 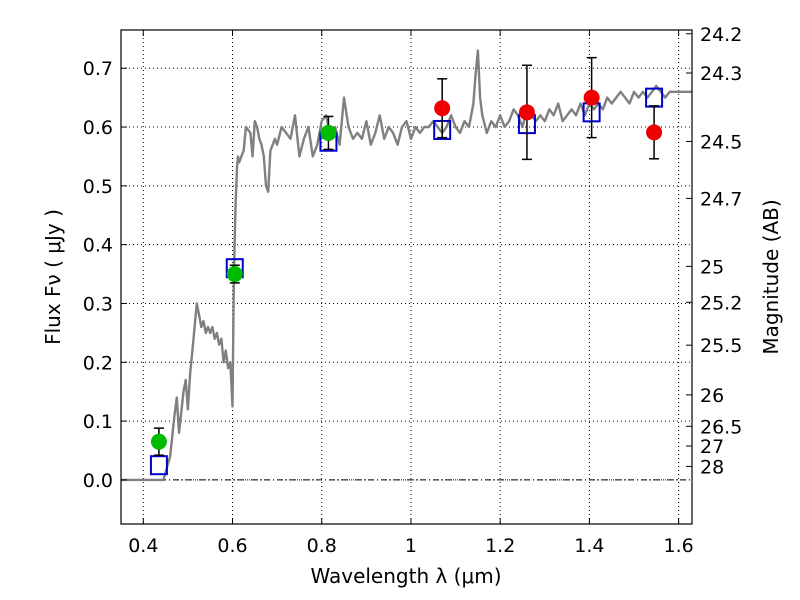 I want to click on x-tick-label: 0.6, so click(x=232, y=546).